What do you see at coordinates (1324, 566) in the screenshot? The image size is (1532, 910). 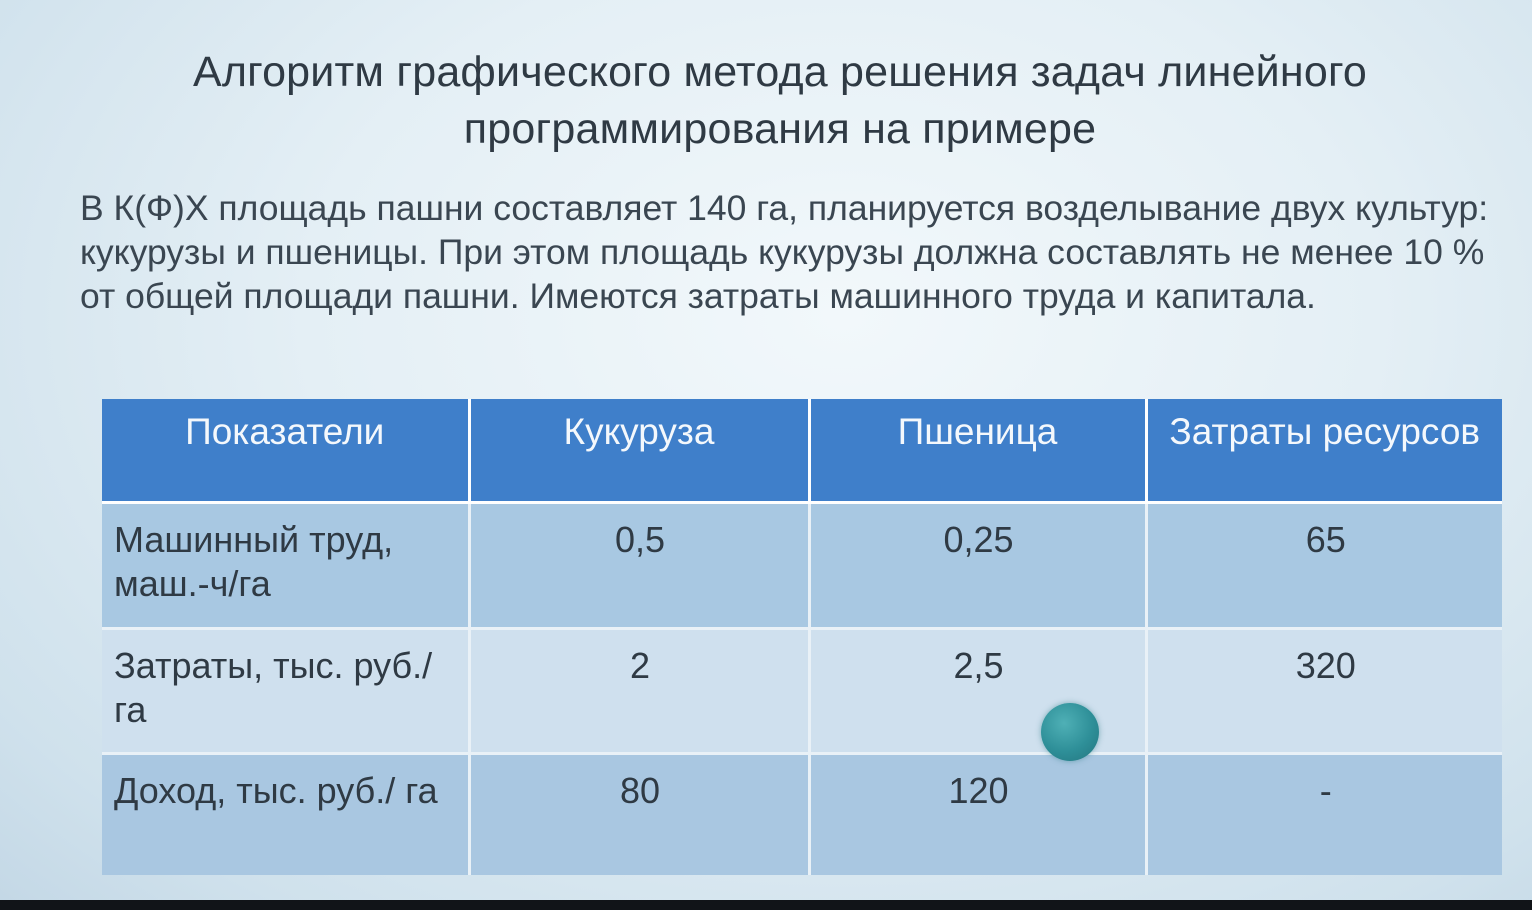 I see `cell-resources: 65` at bounding box center [1324, 566].